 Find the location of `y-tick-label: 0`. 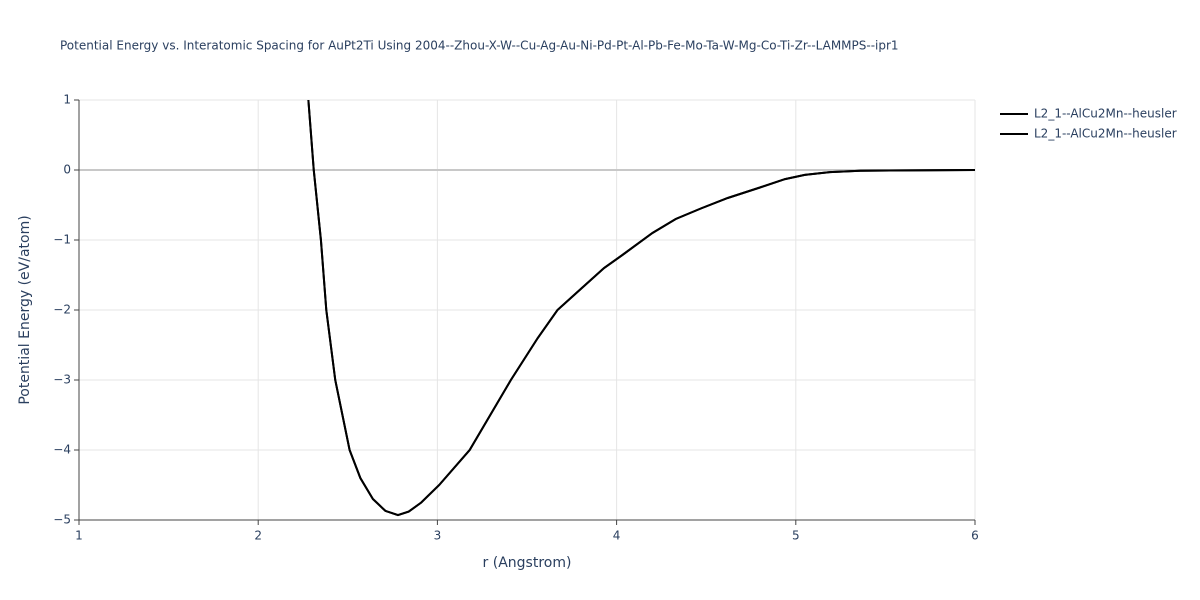

y-tick-label: 0 is located at coordinates (67, 170).